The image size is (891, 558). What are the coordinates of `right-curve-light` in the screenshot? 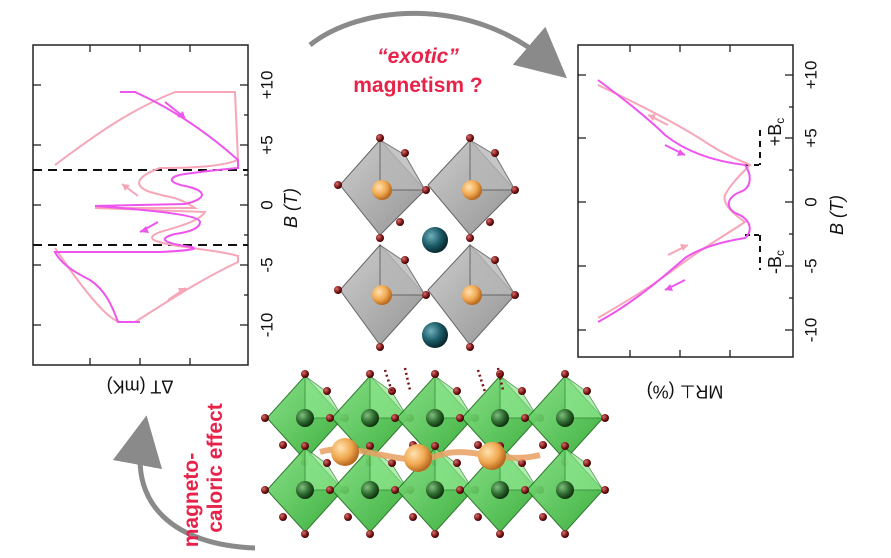 It's located at (674, 201).